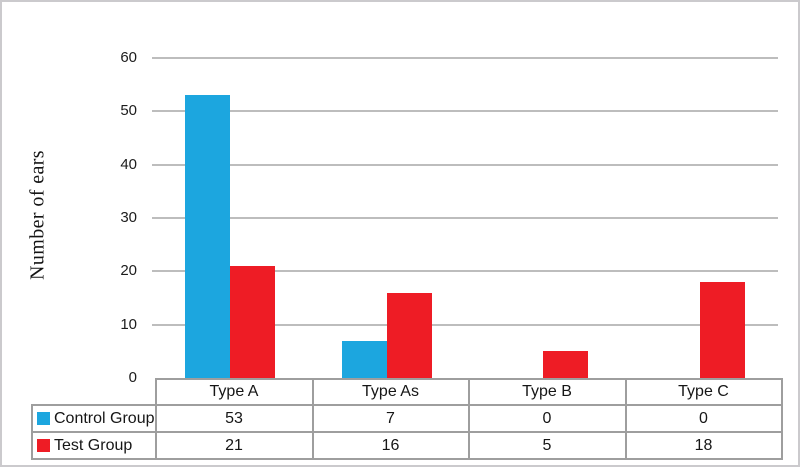 The image size is (800, 467). Describe the element at coordinates (547, 392) in the screenshot. I see `category-header-type-b: Type B` at that location.